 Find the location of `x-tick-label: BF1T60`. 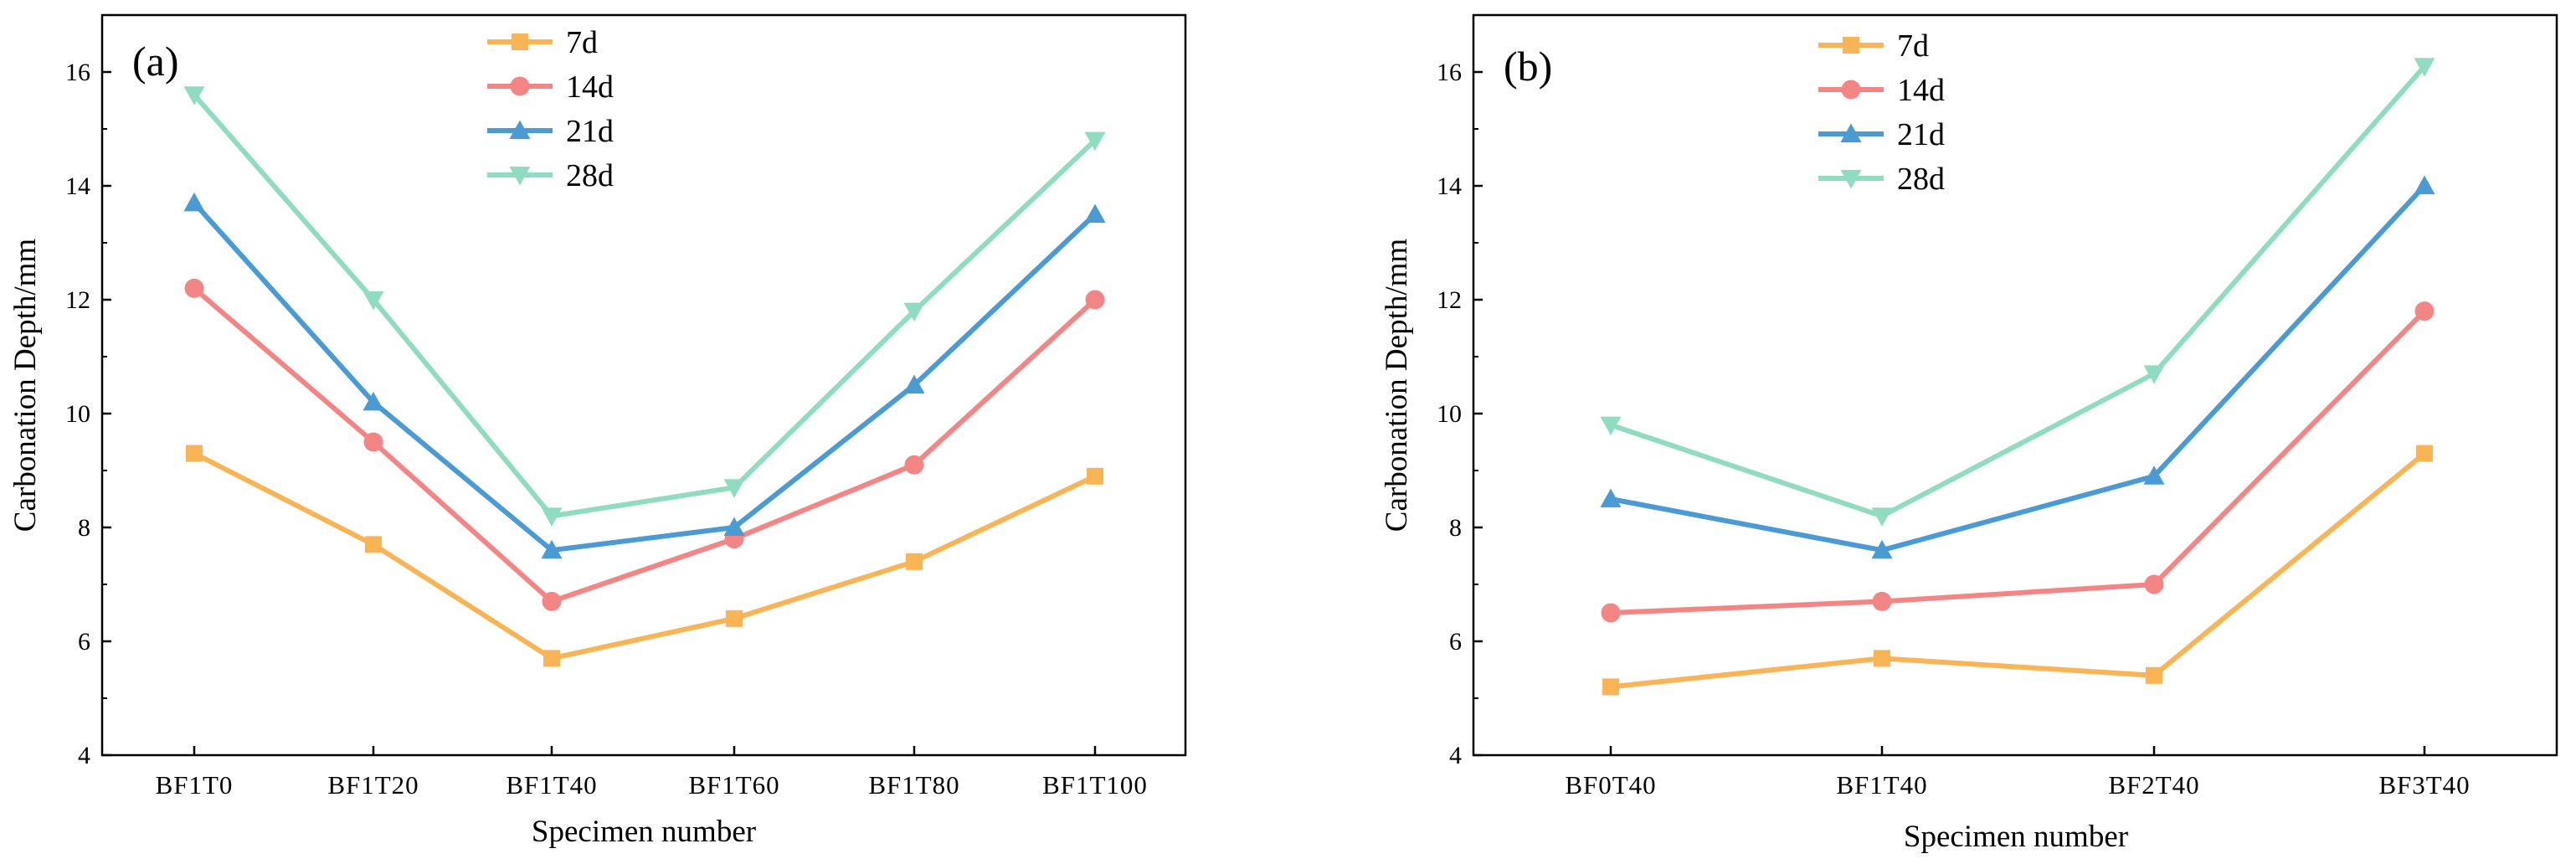

x-tick-label: BF1T60 is located at coordinates (734, 785).